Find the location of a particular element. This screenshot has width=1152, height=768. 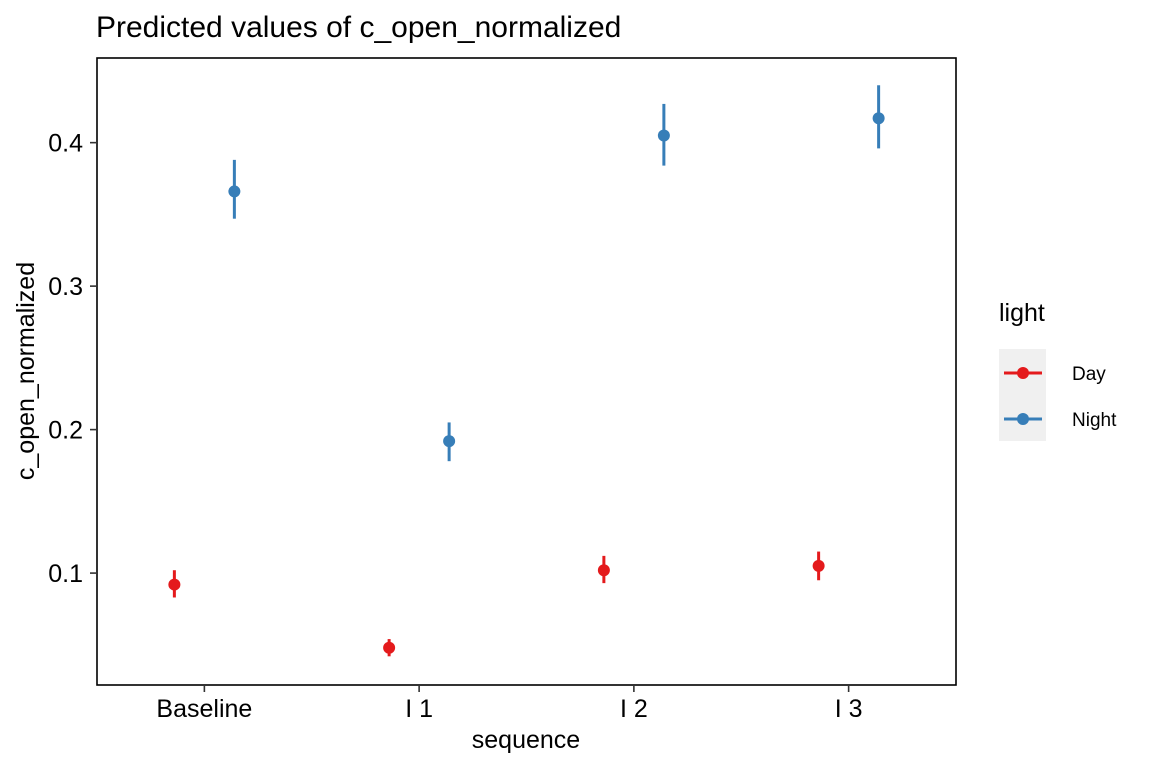

x-tick-label: I 1 is located at coordinates (419, 709).